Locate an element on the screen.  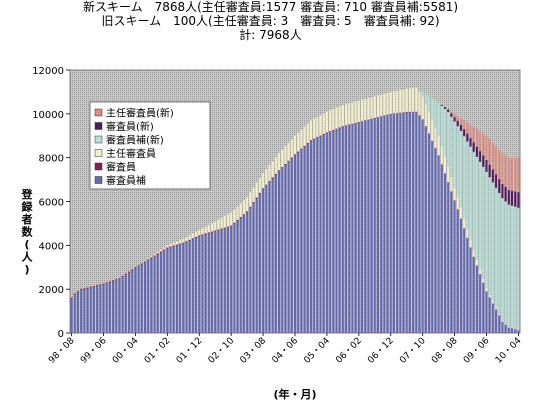
x-tick-label: 99・06 is located at coordinates (94, 351).